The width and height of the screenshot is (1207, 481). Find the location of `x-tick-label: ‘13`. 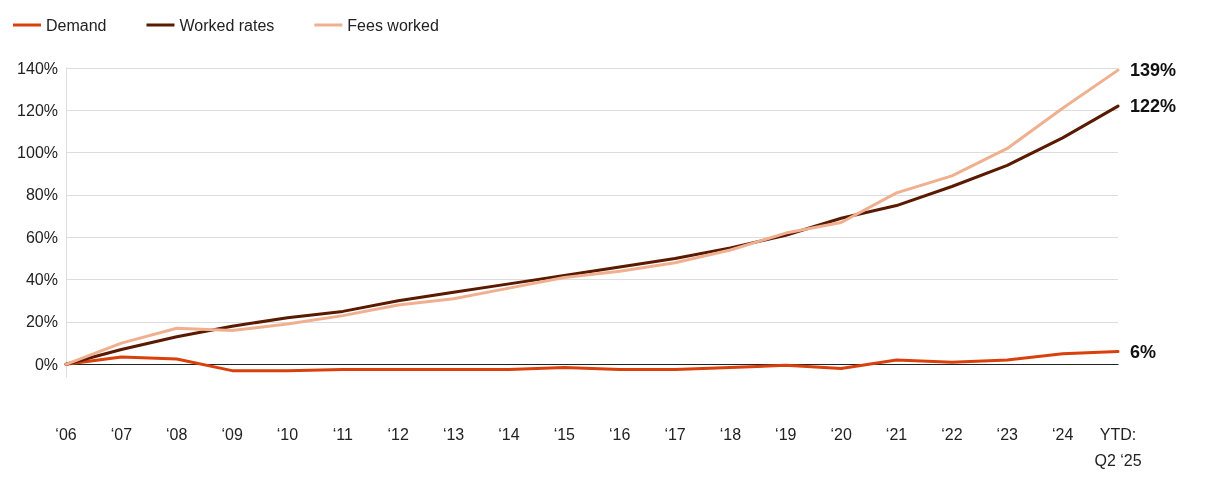

x-tick-label: ‘13 is located at coordinates (453, 434).